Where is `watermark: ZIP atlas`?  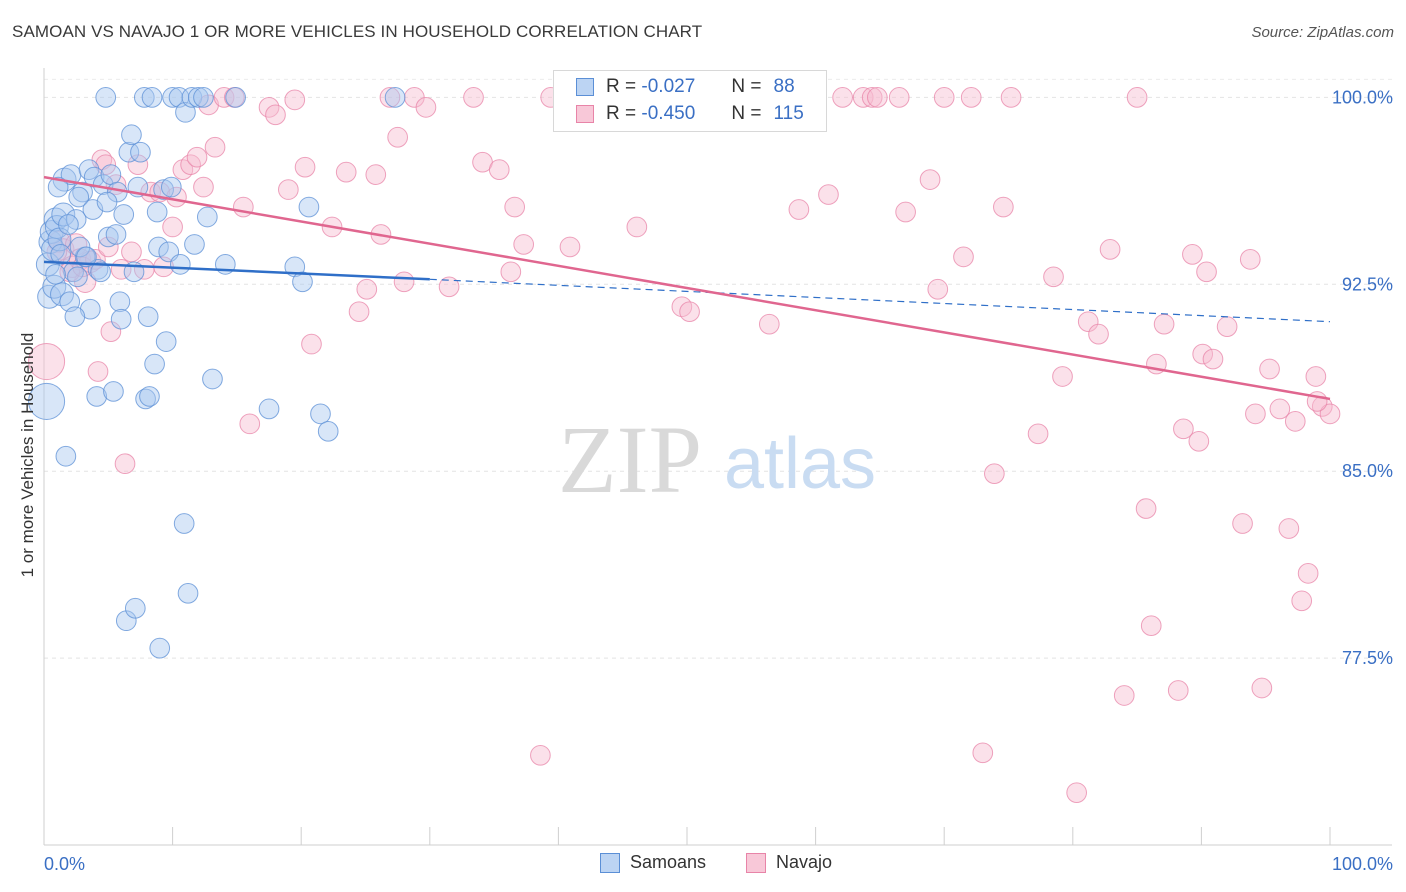
watermark: ZIP atlas is located at coordinates (717, 459).